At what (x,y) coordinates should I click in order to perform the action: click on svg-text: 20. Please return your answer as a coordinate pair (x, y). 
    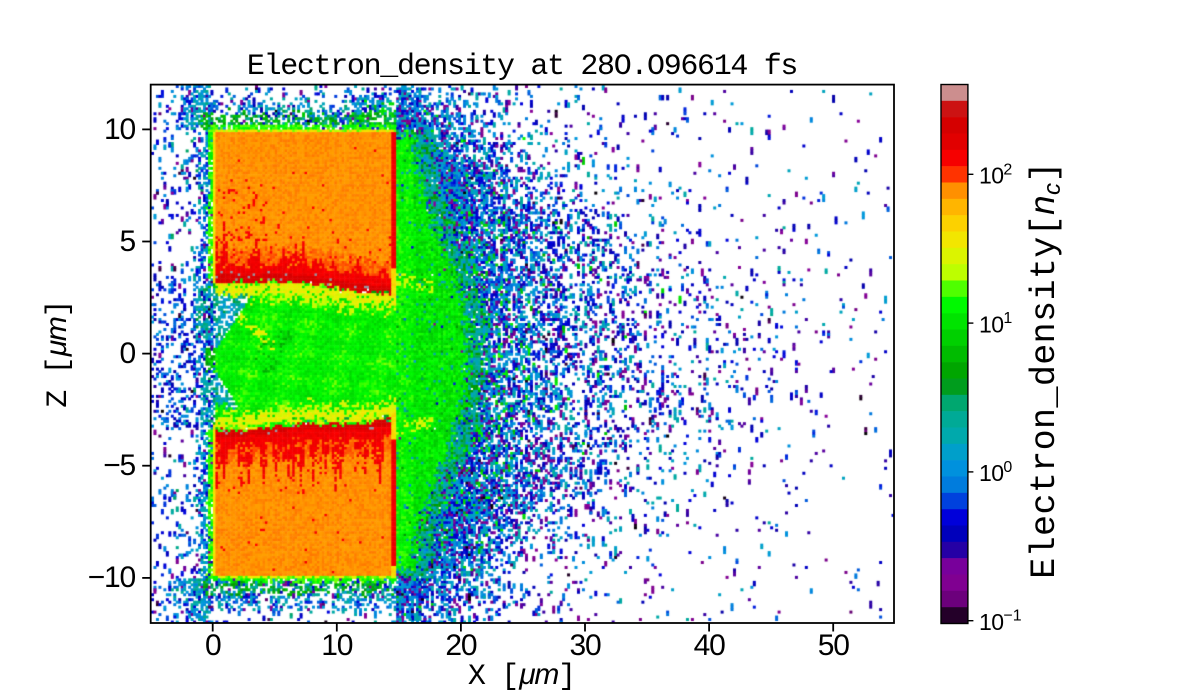
    Looking at the image, I should click on (460, 645).